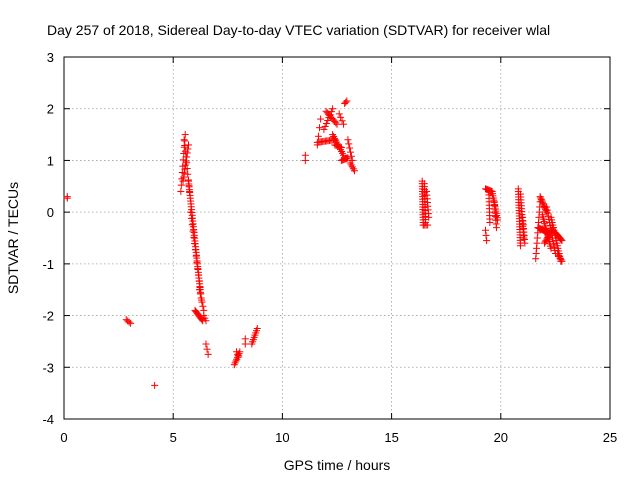  Describe the element at coordinates (337, 465) in the screenshot. I see `x-axis-label: GPS time / hours` at that location.